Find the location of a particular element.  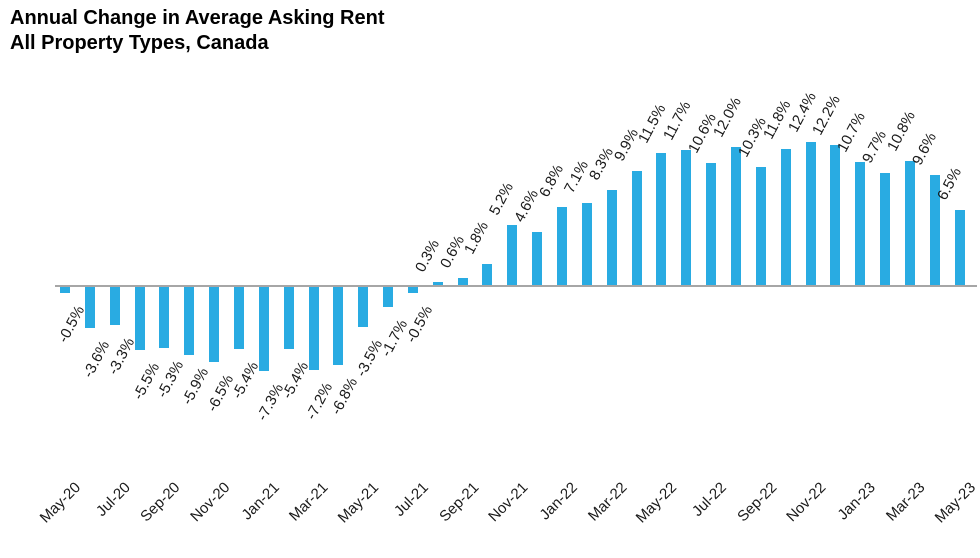

x-axis-label: Jan-22 is located at coordinates (559, 501).